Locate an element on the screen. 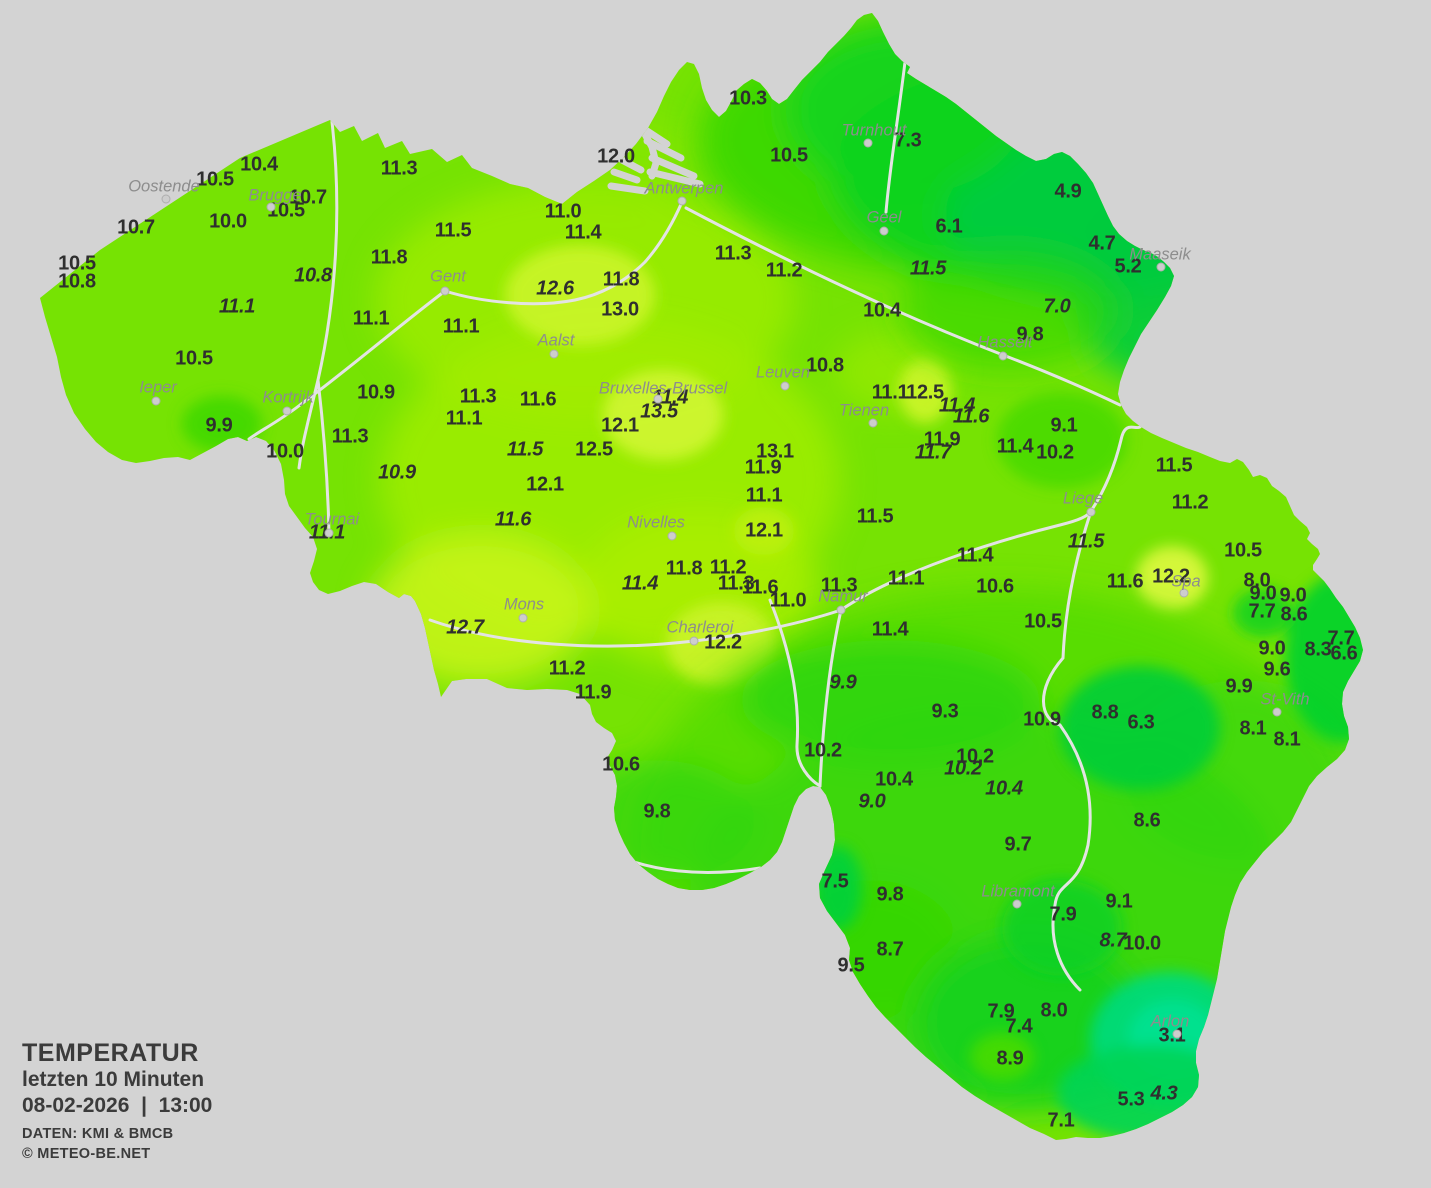  city-label: Mons is located at coordinates (524, 604).